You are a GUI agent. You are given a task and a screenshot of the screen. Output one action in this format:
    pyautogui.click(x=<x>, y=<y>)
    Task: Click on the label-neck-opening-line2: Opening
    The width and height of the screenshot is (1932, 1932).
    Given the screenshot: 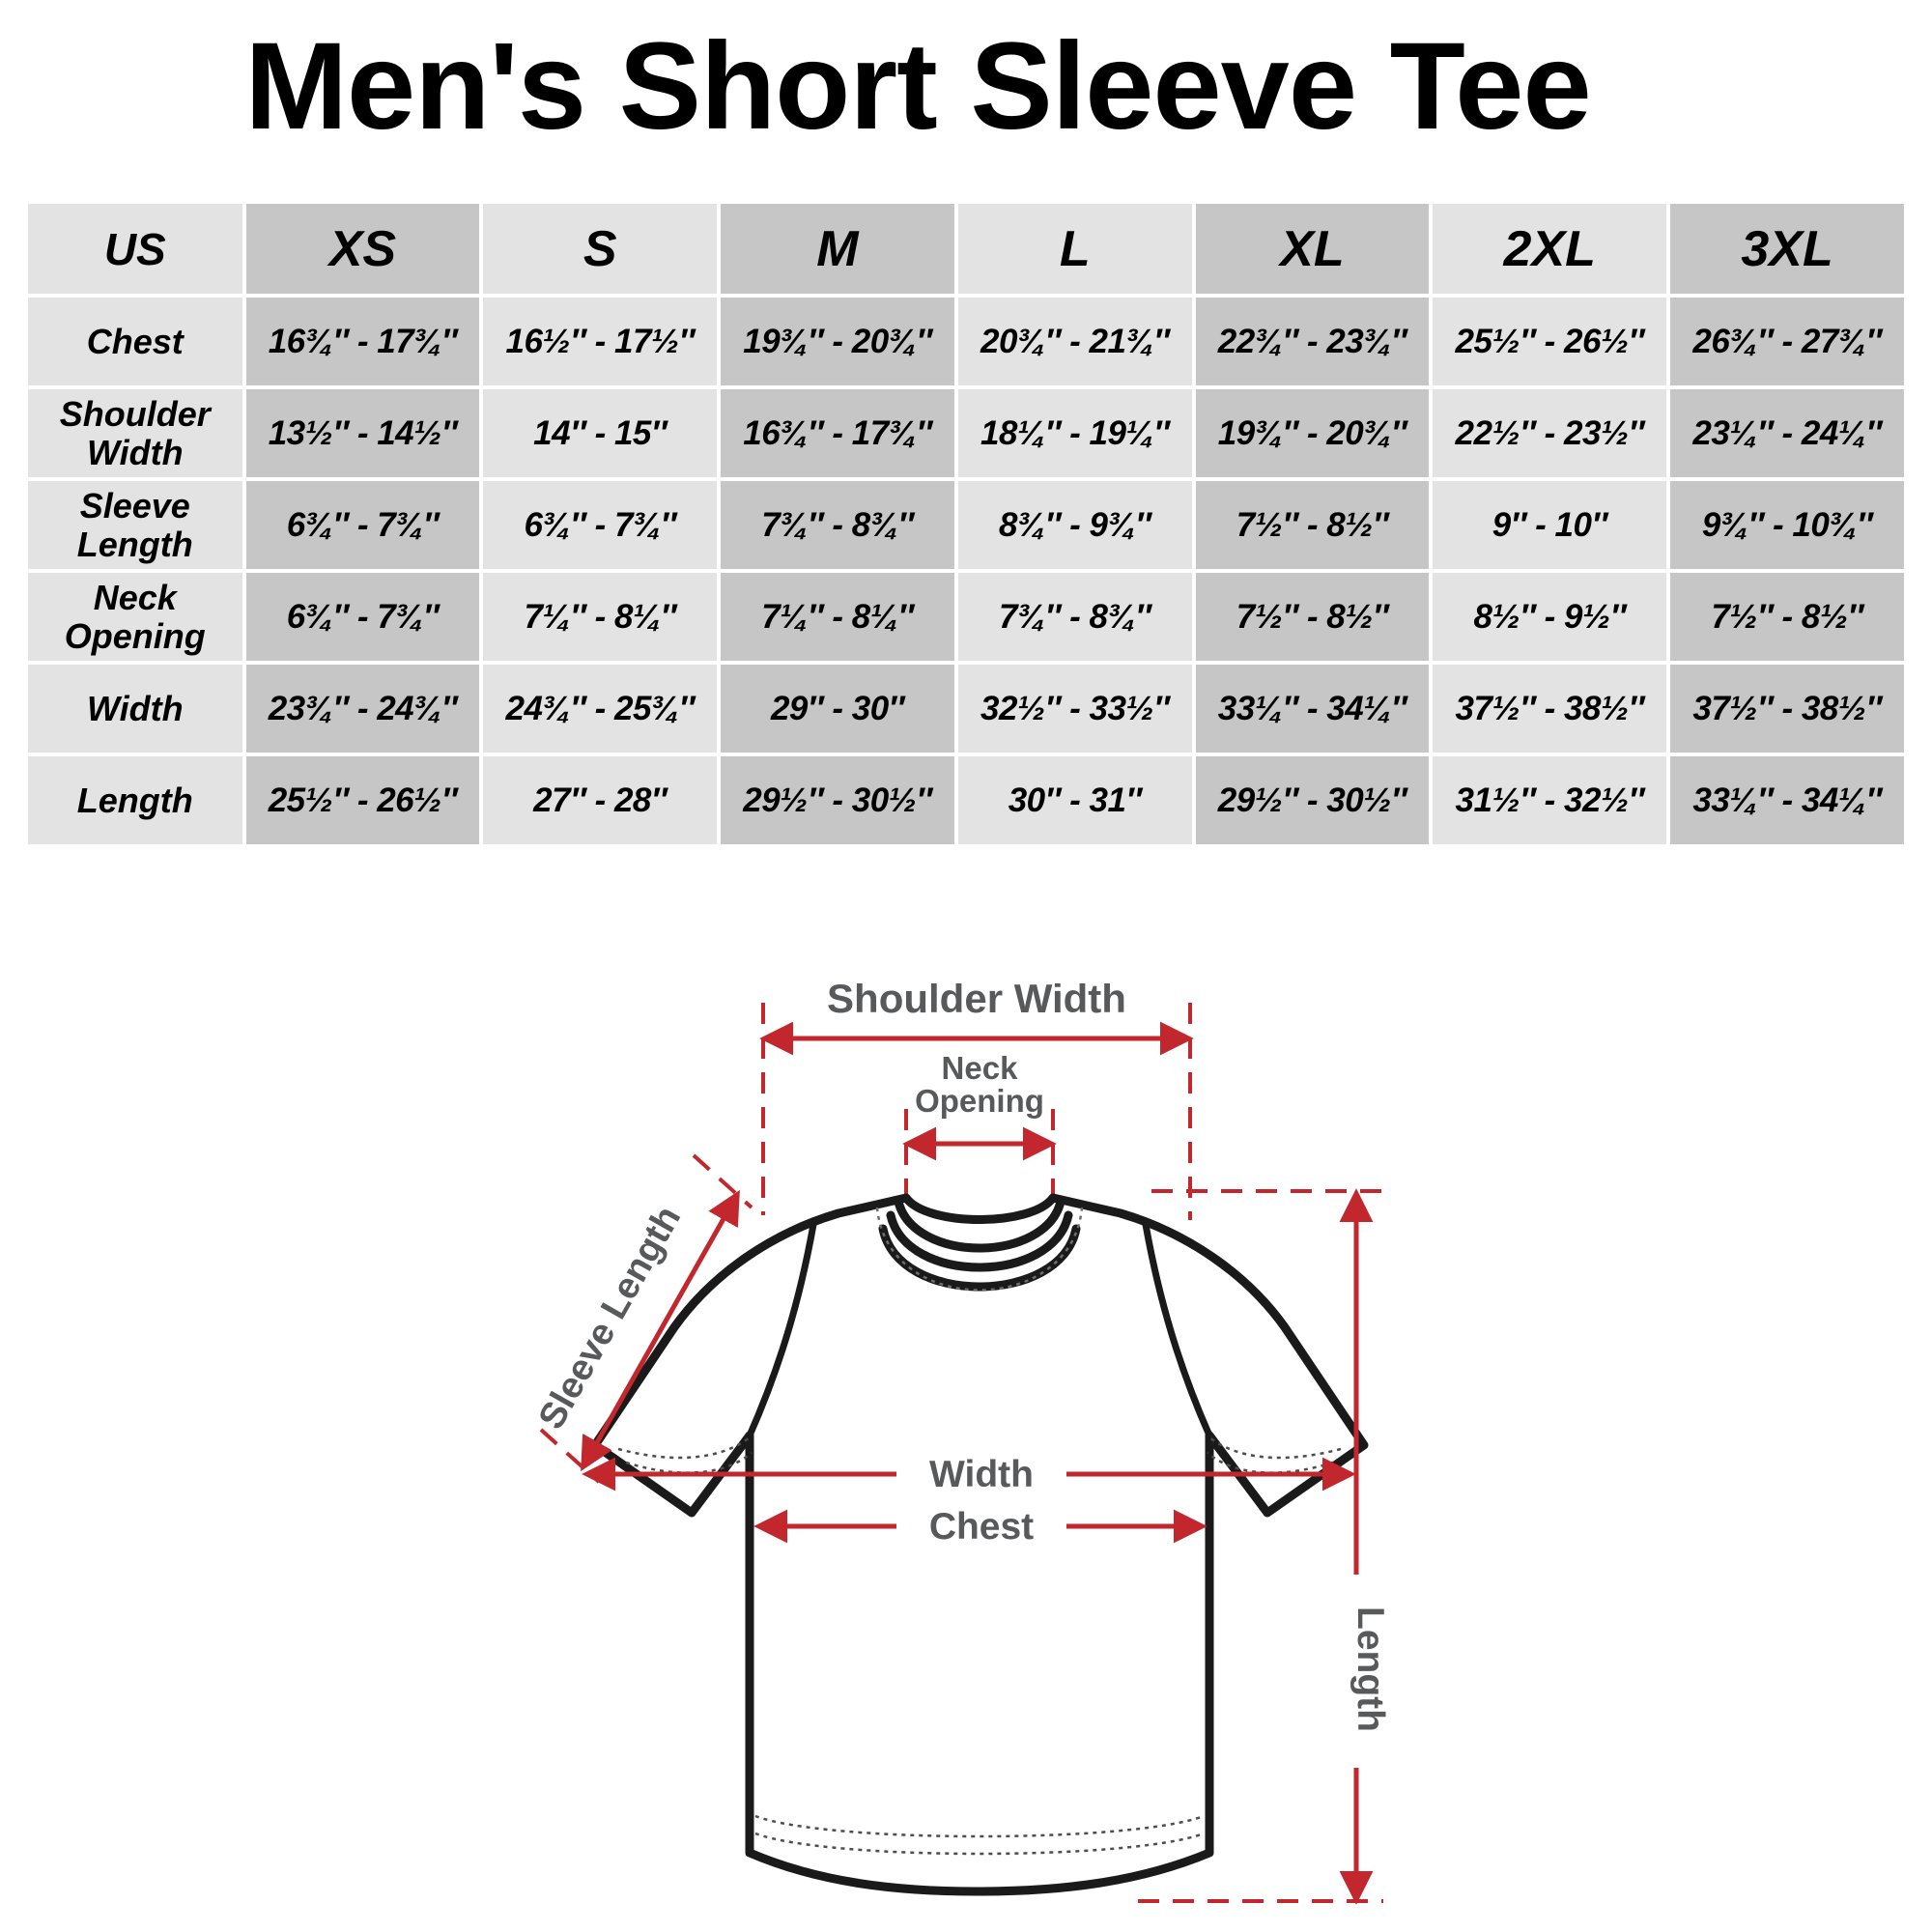 What is the action you would take?
    pyautogui.click(x=979, y=1101)
    